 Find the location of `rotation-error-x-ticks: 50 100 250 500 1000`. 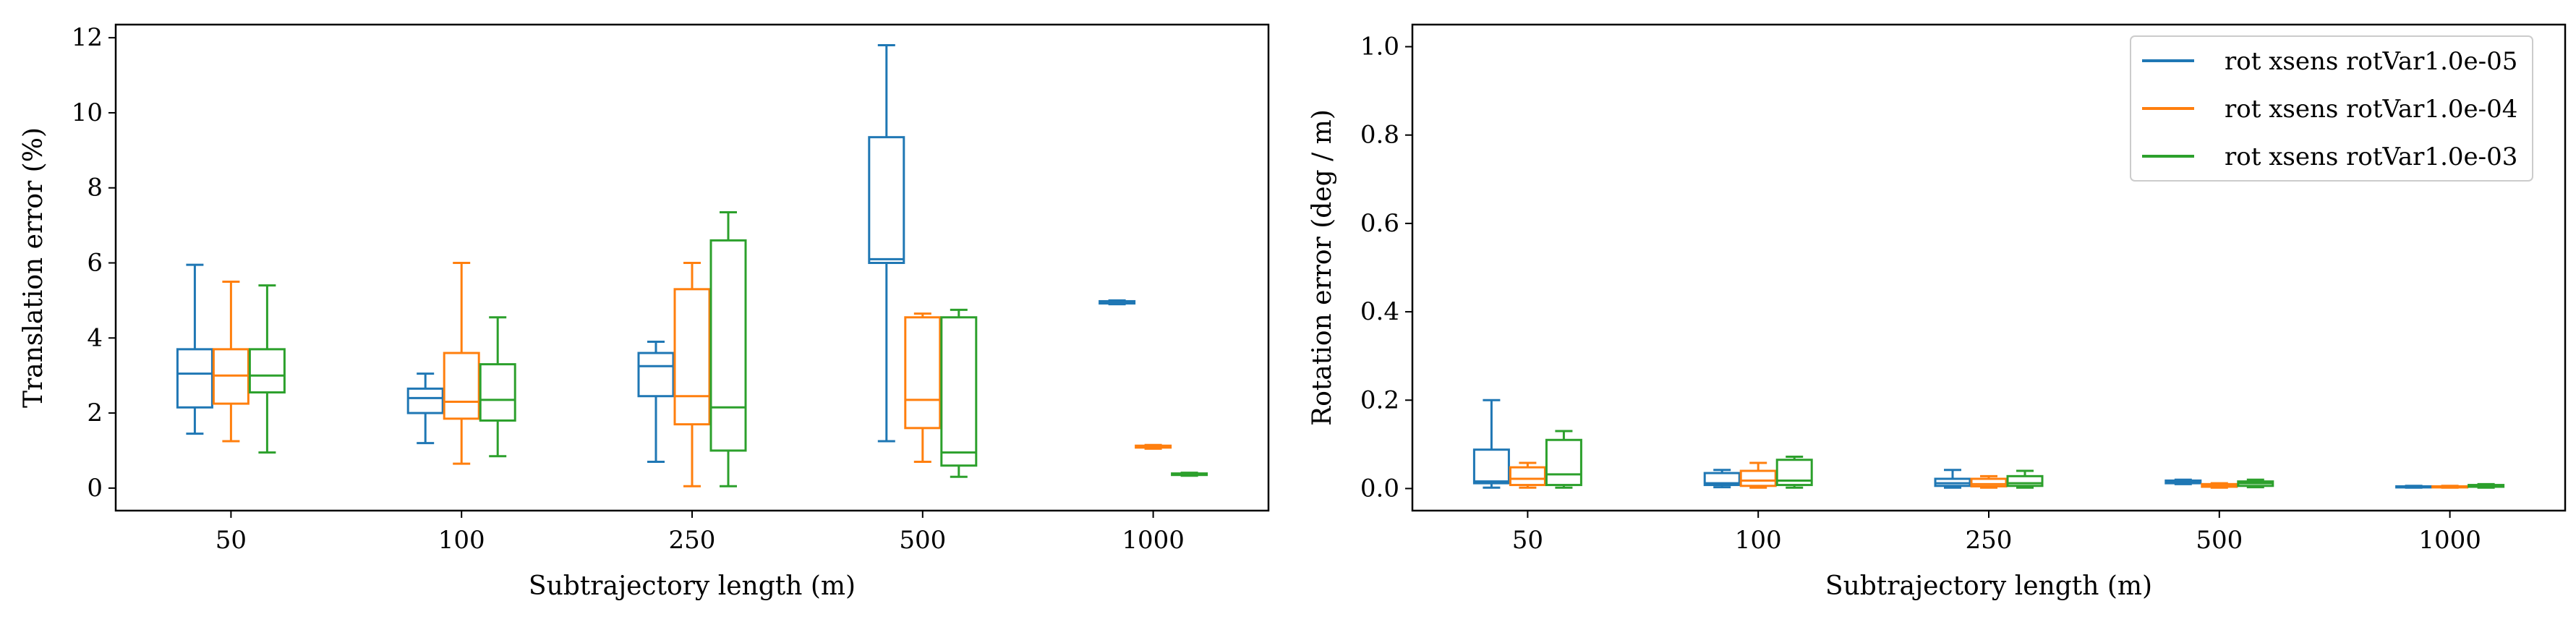

rotation-error-x-ticks: 50 100 250 500 1000 is located at coordinates (1997, 533).